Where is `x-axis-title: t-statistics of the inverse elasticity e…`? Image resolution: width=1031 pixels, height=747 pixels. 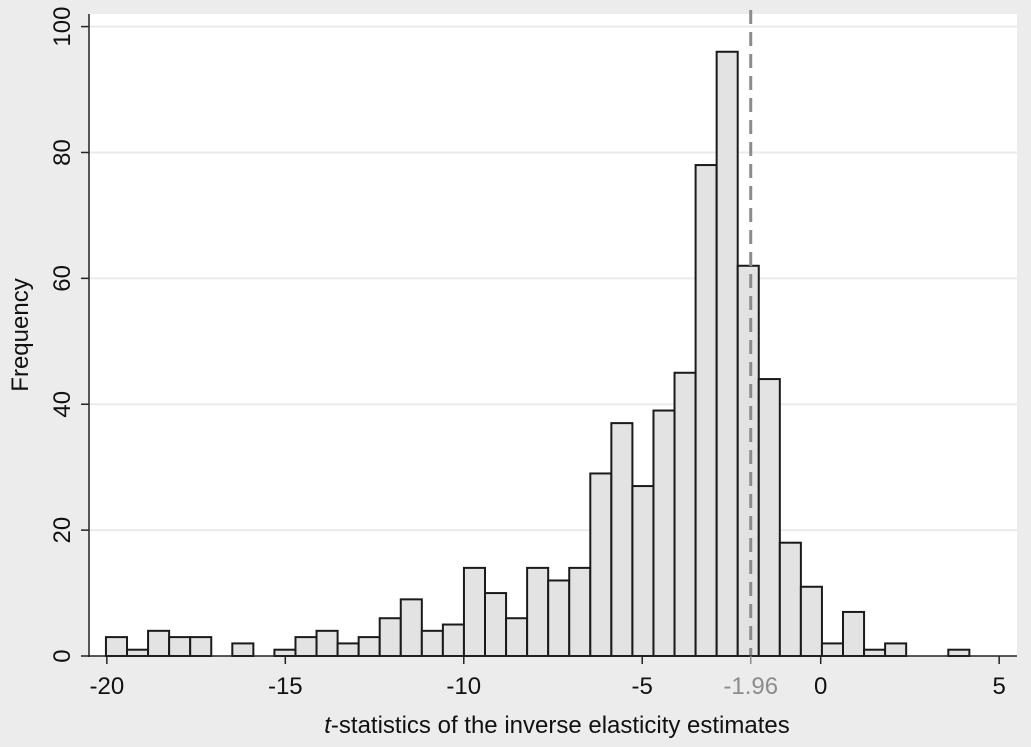
x-axis-title: t-statistics of the inverse elasticity e… is located at coordinates (557, 725).